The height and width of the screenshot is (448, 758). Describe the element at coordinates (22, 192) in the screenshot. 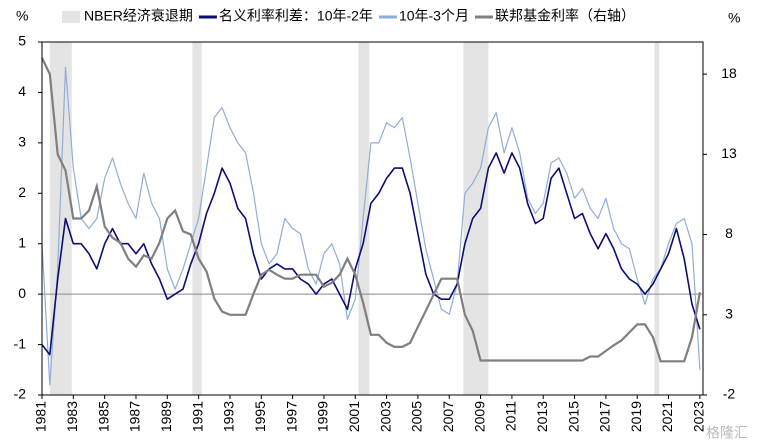

I see `y-tick-label: 2` at that location.